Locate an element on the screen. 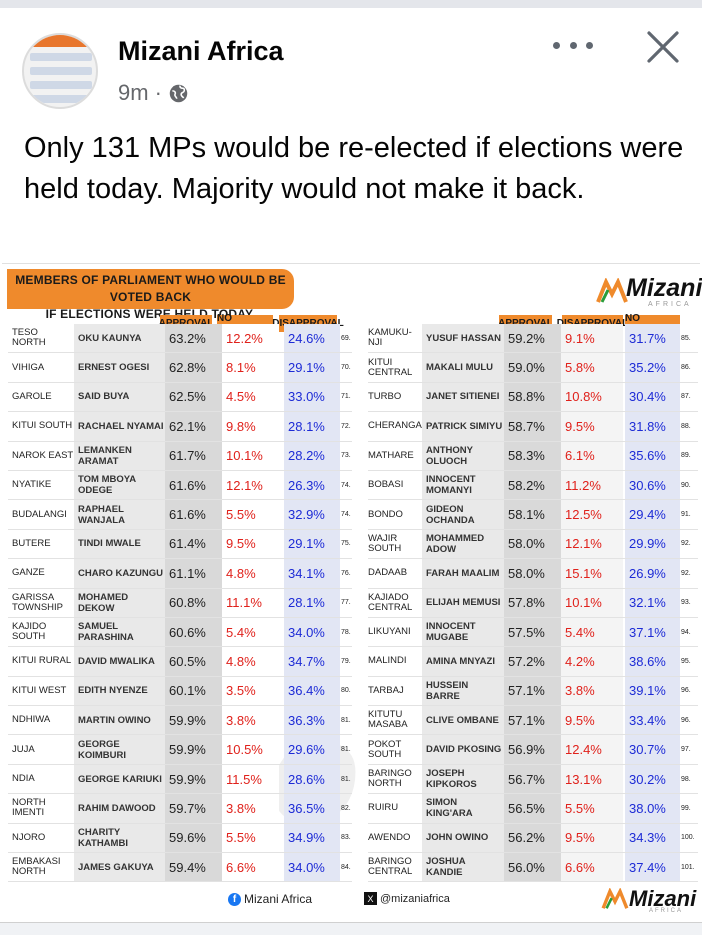  area-cell: KAMUKU-NJI is located at coordinates (390, 338).